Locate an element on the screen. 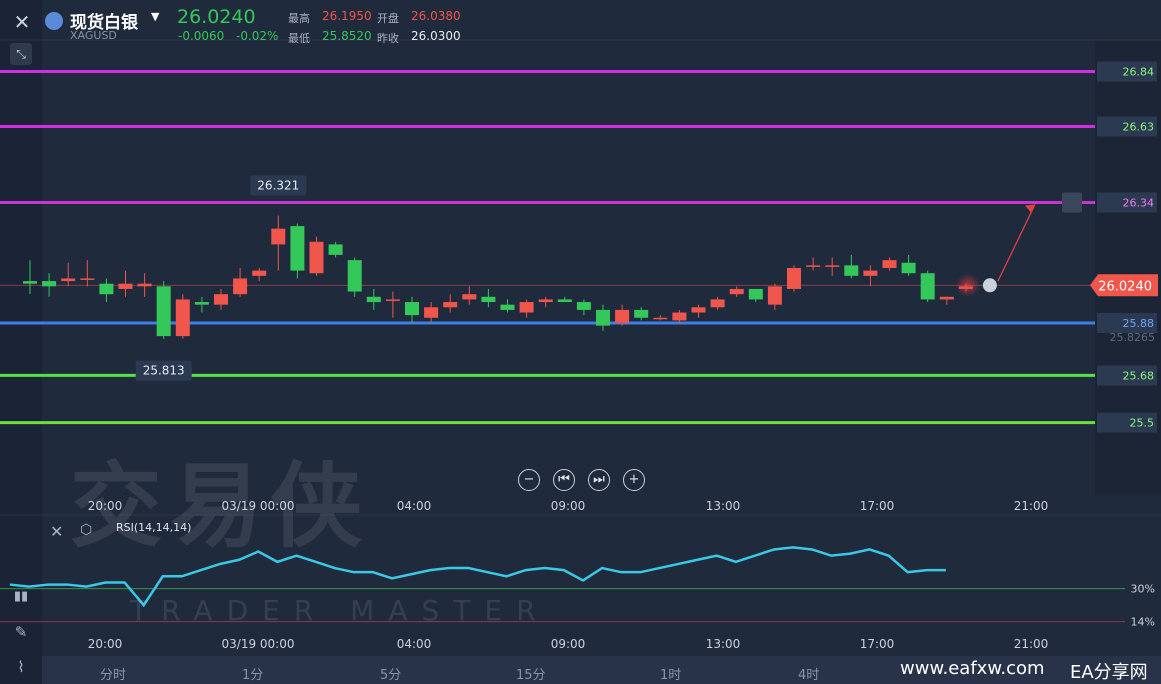 The image size is (1161, 684). plus-icon: + is located at coordinates (634, 479).